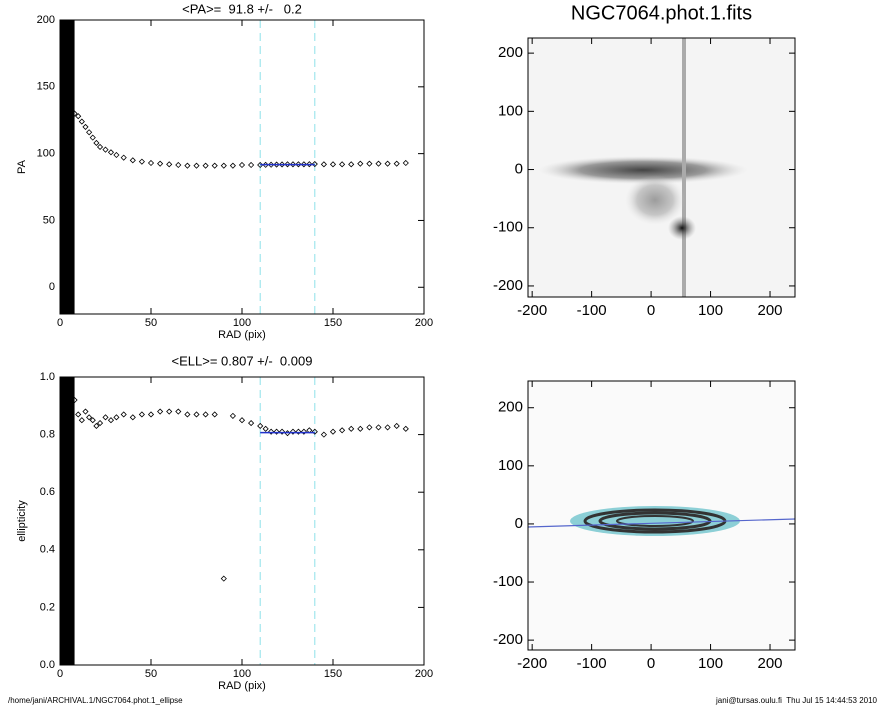 This screenshot has width=885, height=708. I want to click on chart-title: <PA>= 91.8 +/- 0.2, so click(242, 8).